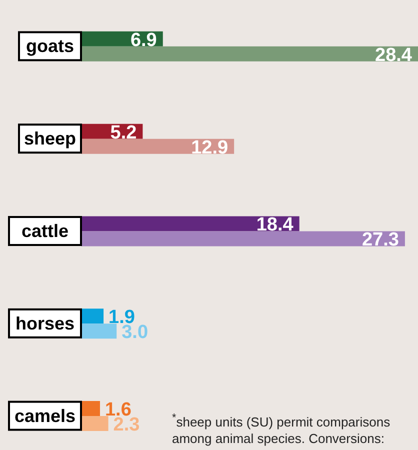 The width and height of the screenshot is (418, 450). I want to click on y-tick-label: goats, so click(50, 46).